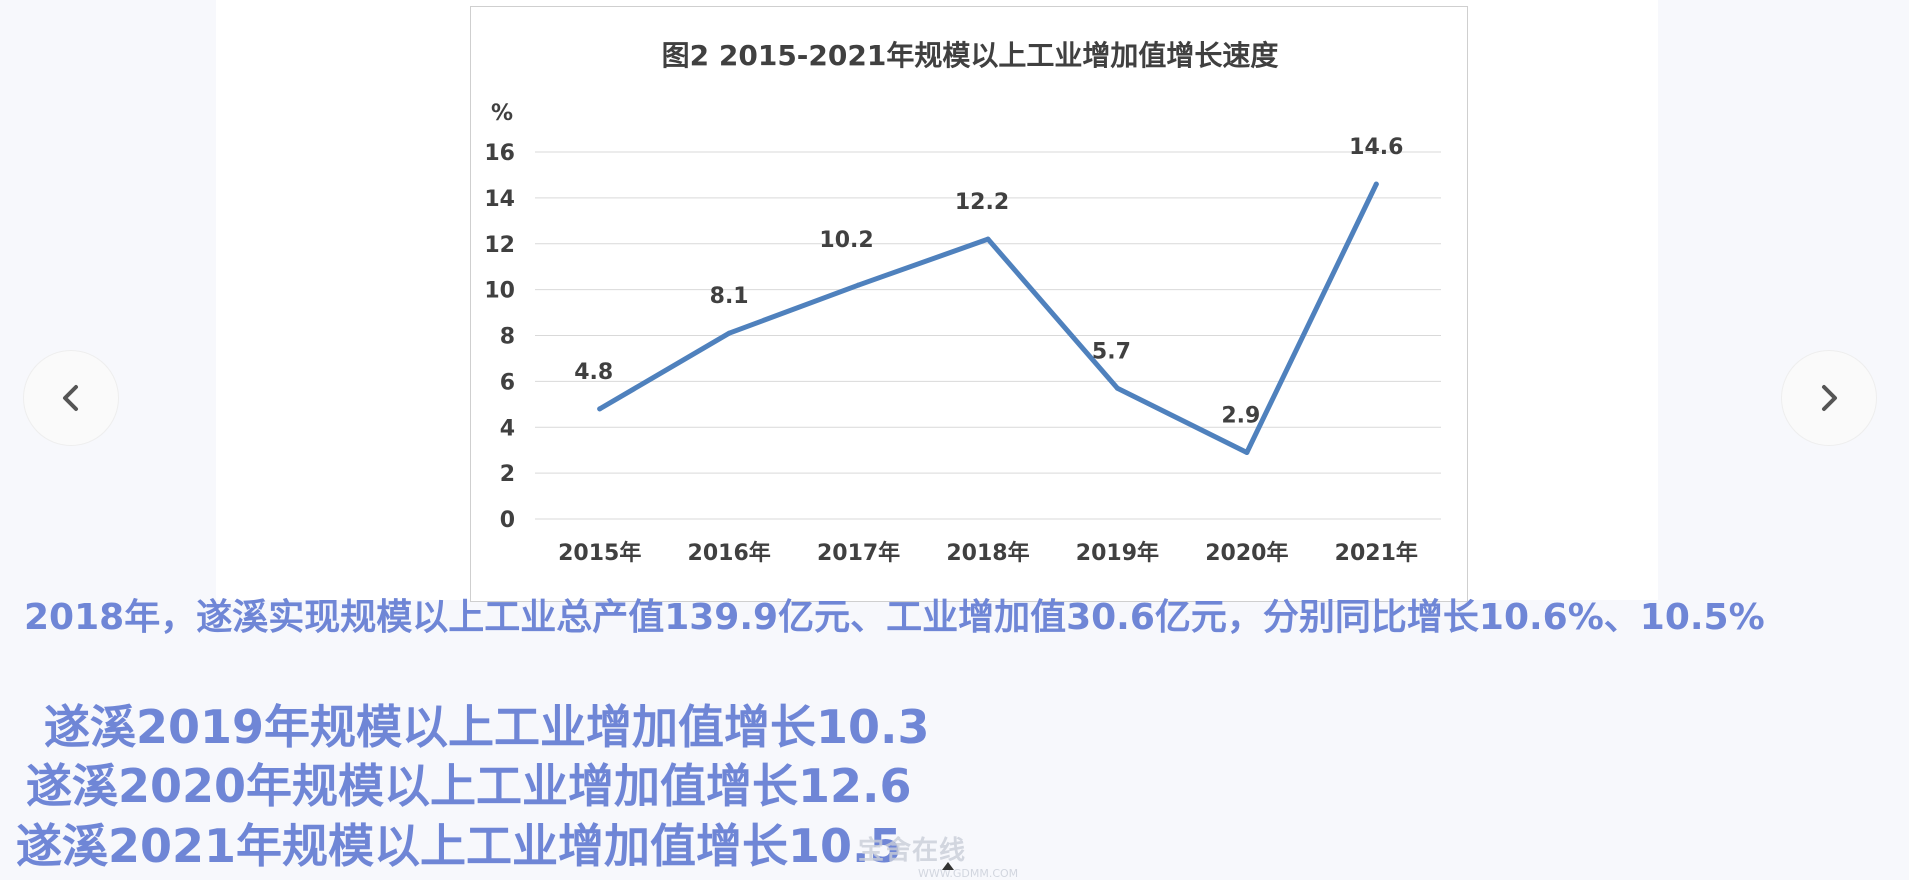 Image resolution: width=1909 pixels, height=880 pixels. I want to click on data-label: 8.1, so click(729, 296).